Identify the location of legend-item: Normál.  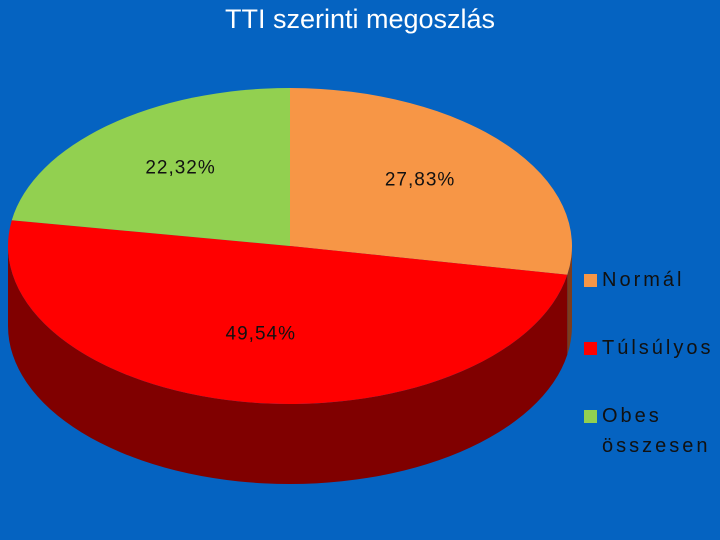
(652, 280).